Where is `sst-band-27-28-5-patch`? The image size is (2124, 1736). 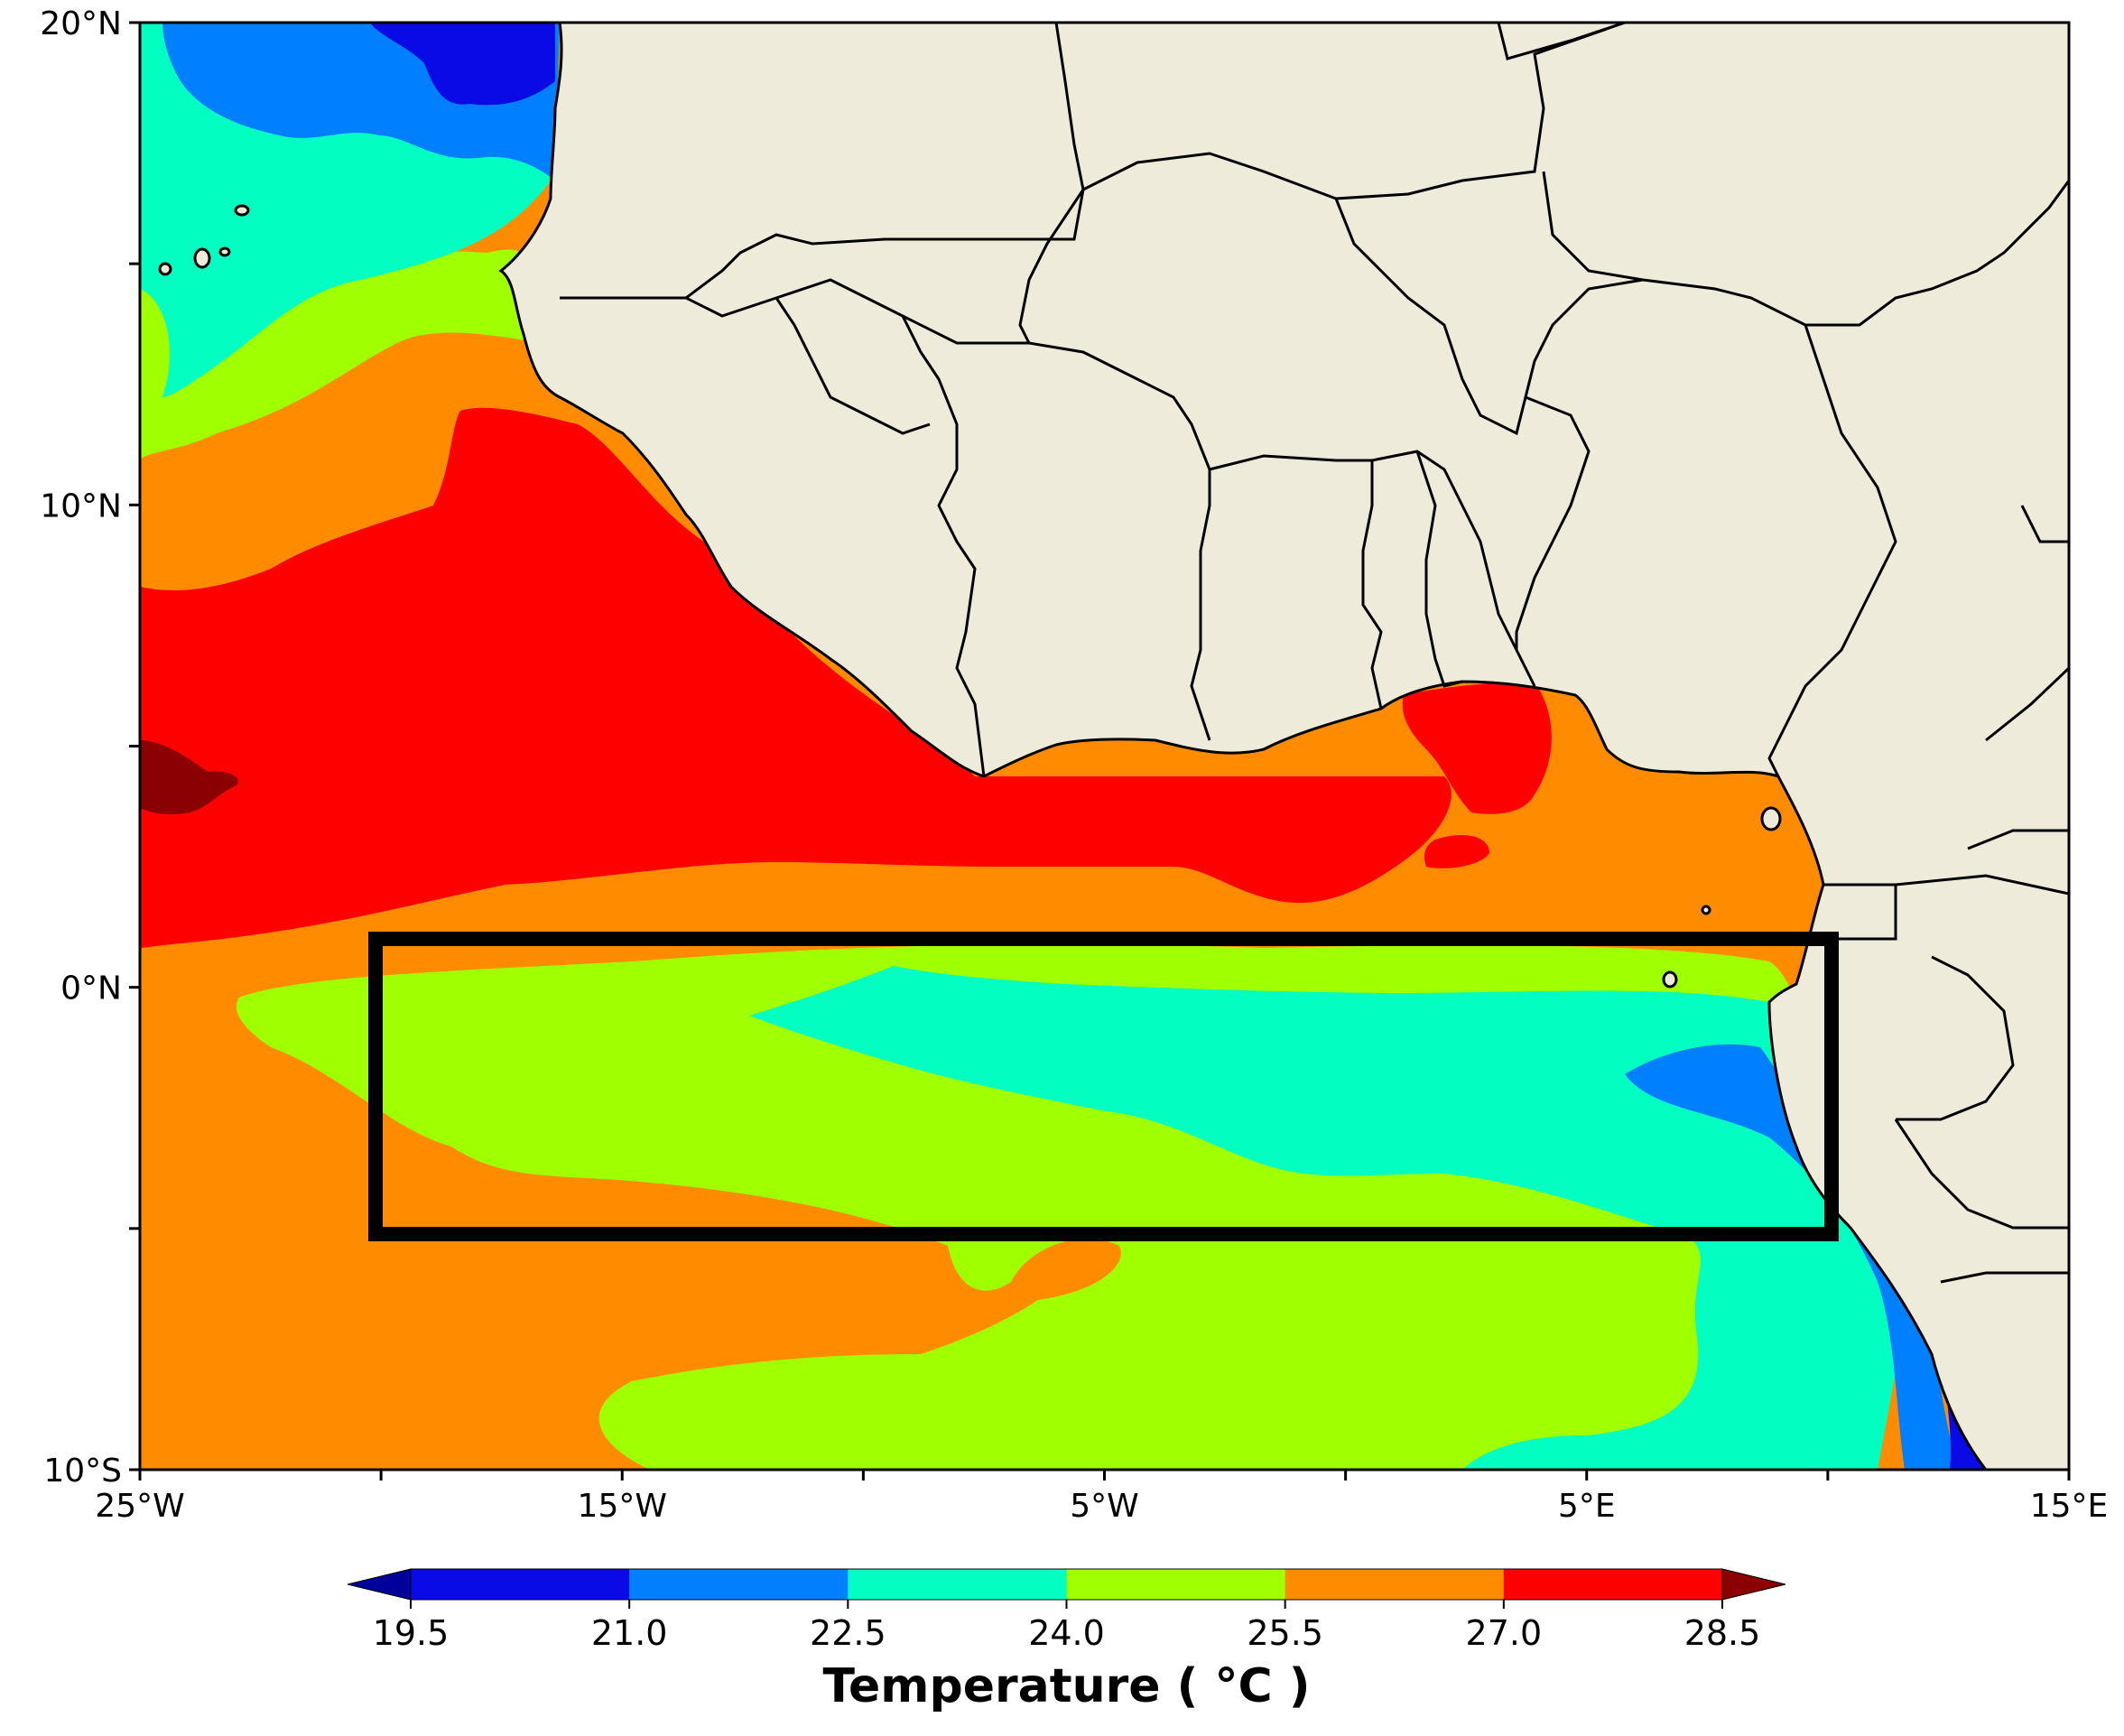 sst-band-27-28-5-patch is located at coordinates (1456, 852).